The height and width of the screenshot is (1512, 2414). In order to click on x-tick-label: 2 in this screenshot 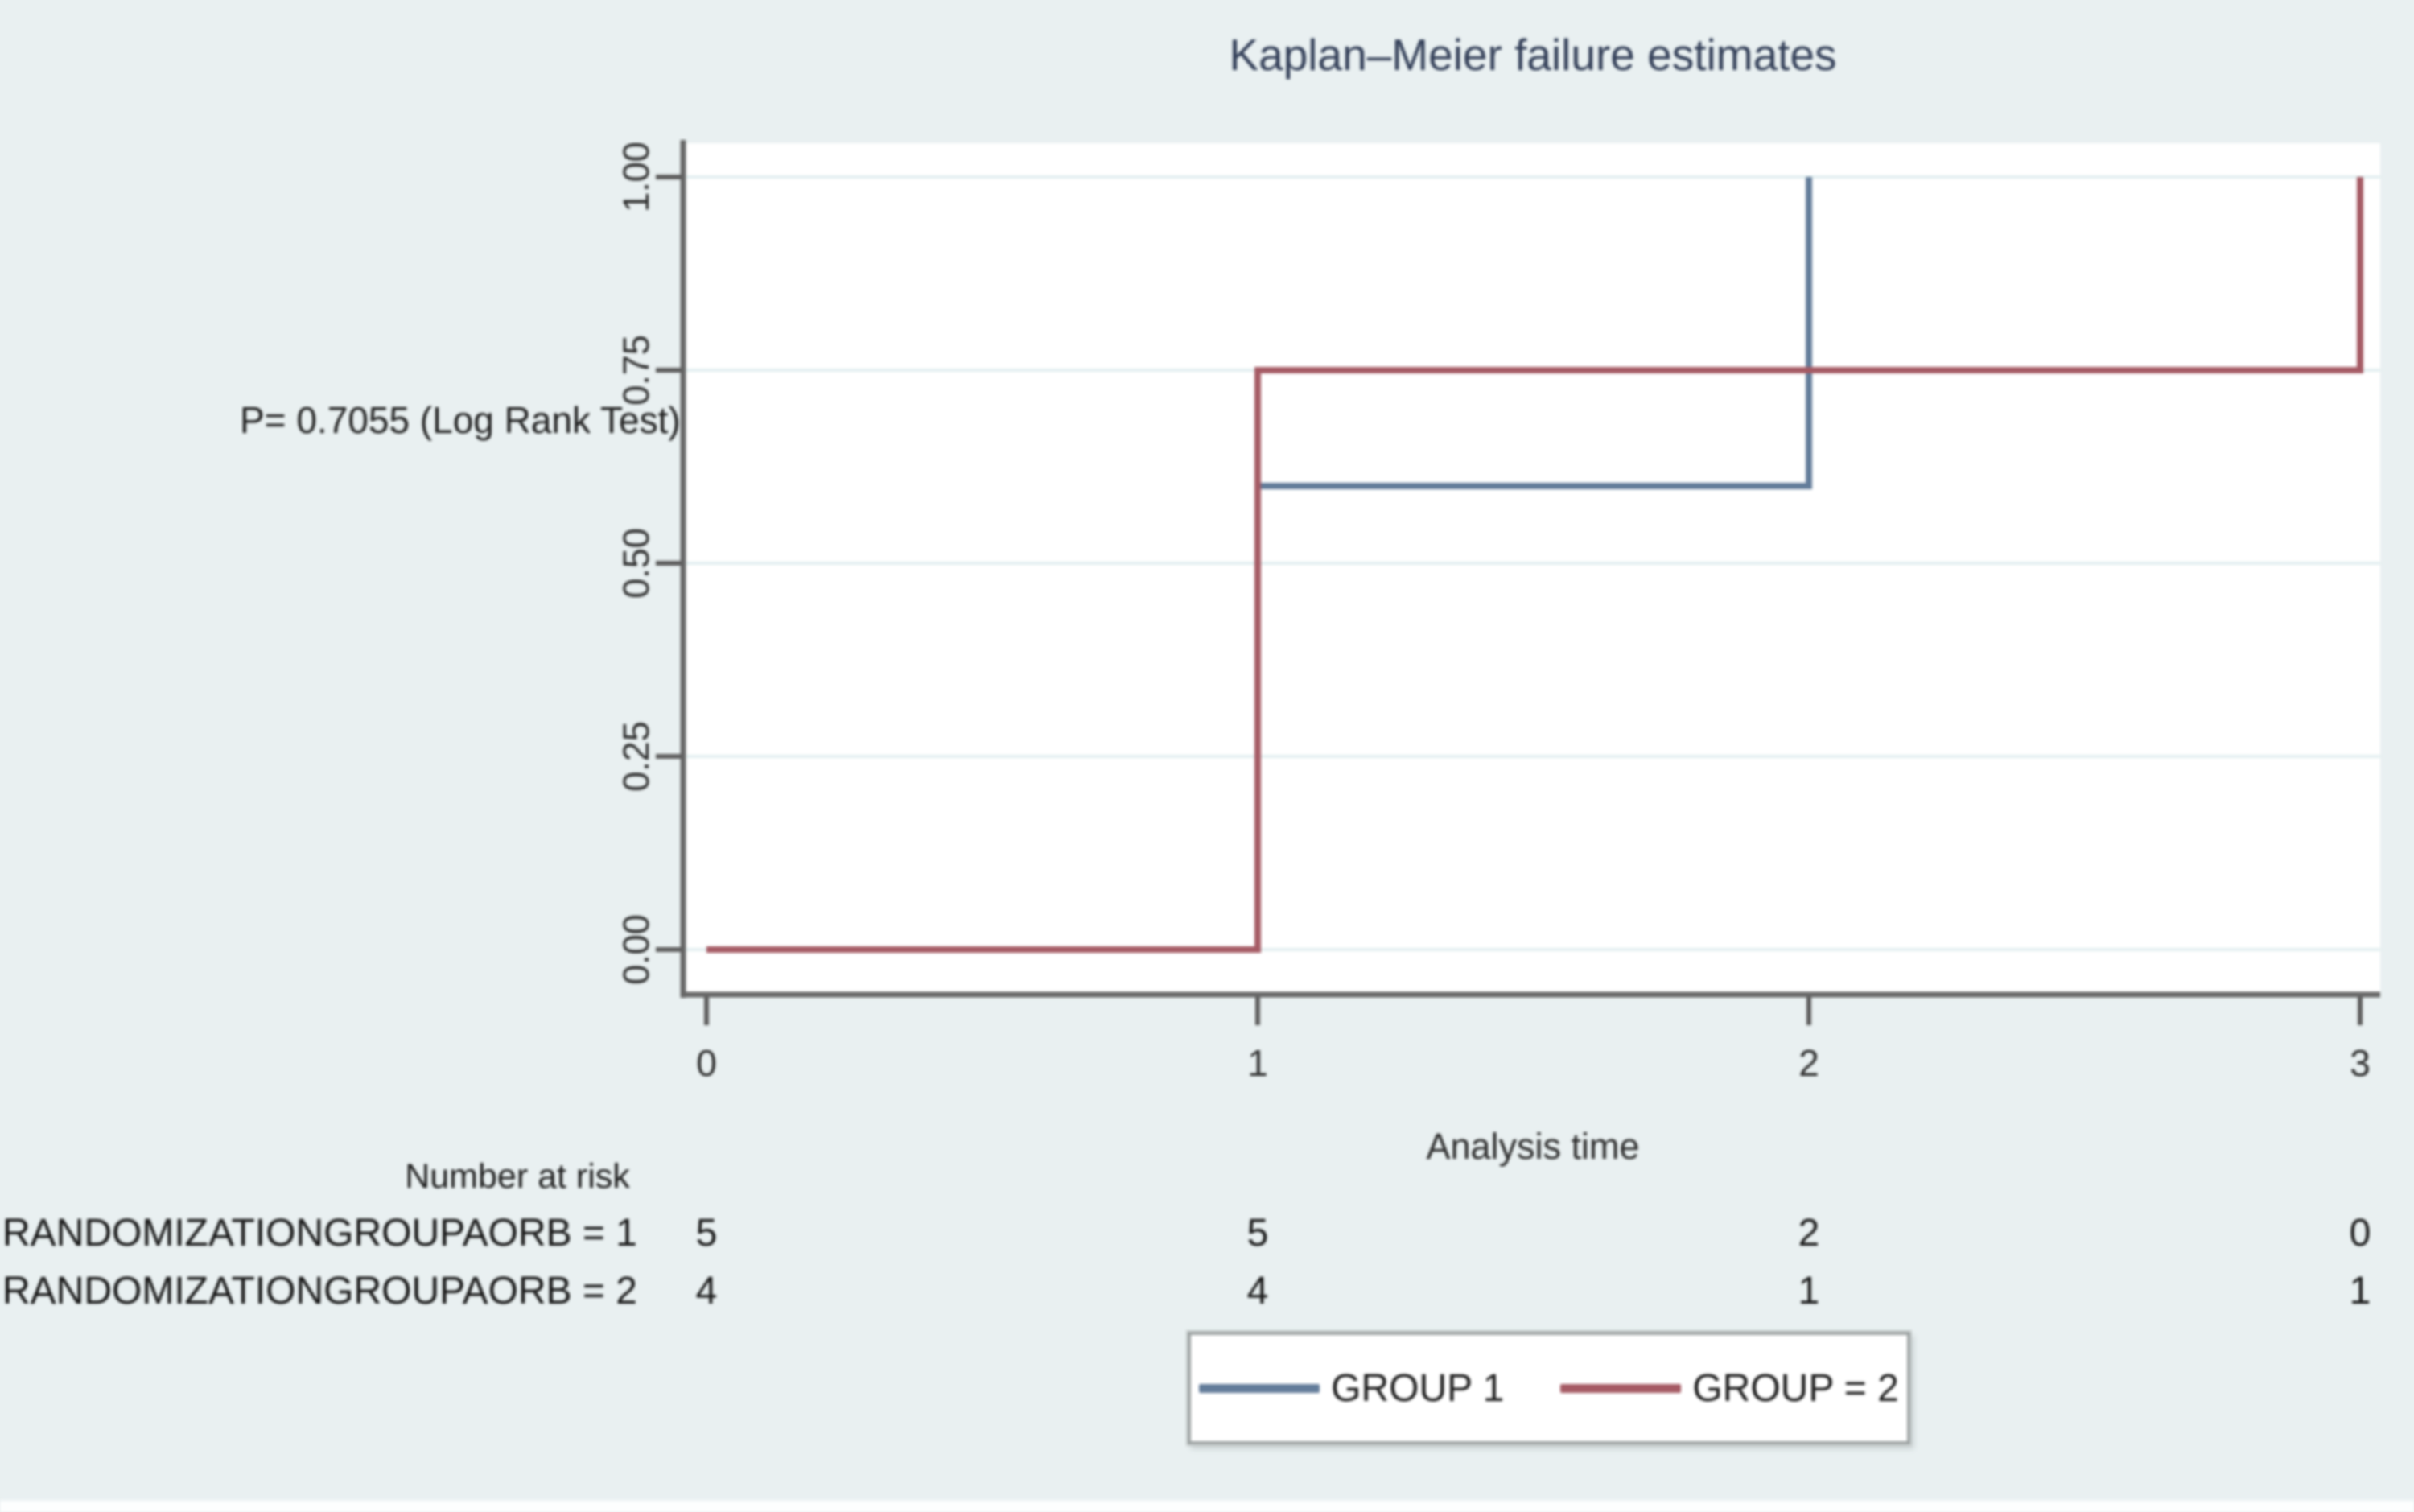, I will do `click(1808, 1063)`.